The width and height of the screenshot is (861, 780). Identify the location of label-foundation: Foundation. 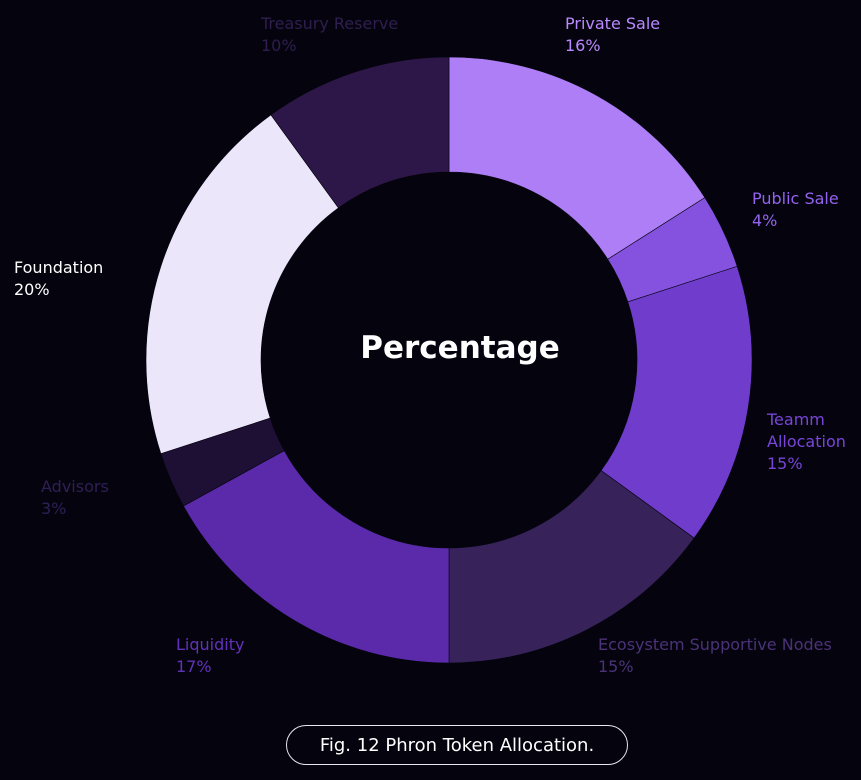
(58, 267).